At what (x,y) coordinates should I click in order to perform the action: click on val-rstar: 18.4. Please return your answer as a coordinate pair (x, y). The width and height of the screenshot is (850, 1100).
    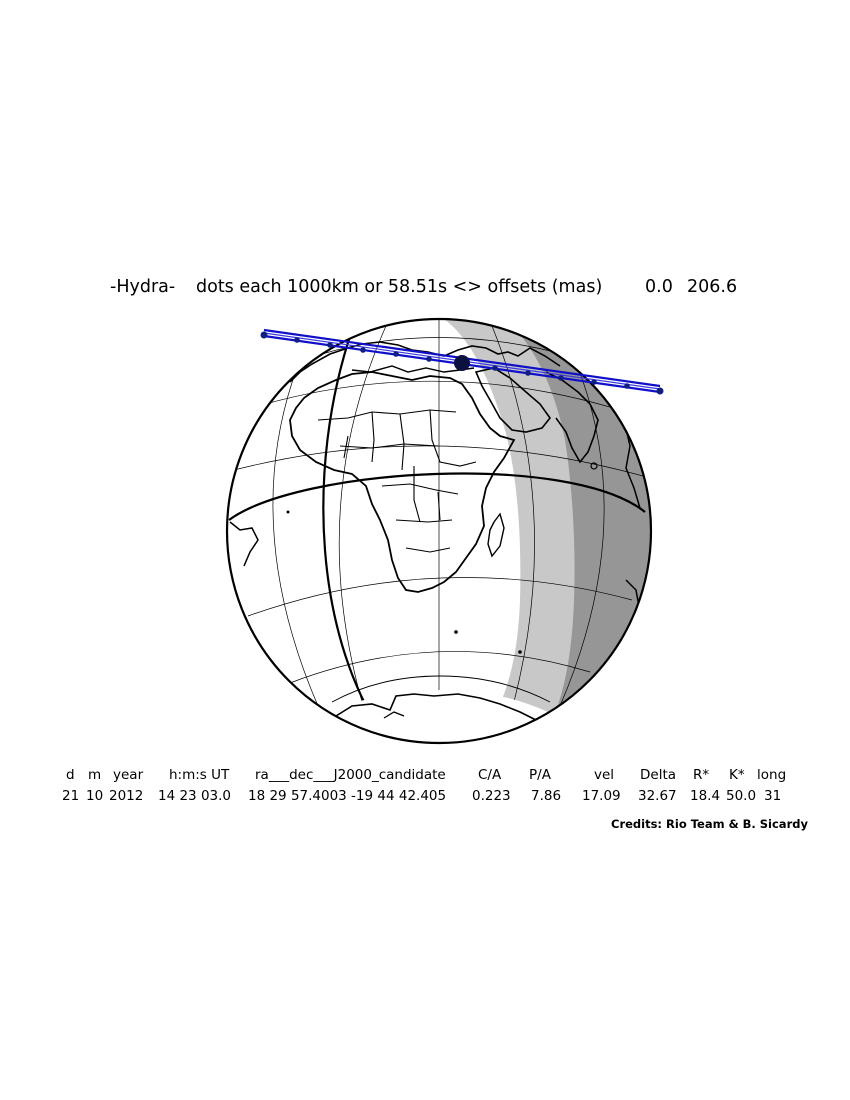
    Looking at the image, I should click on (705, 796).